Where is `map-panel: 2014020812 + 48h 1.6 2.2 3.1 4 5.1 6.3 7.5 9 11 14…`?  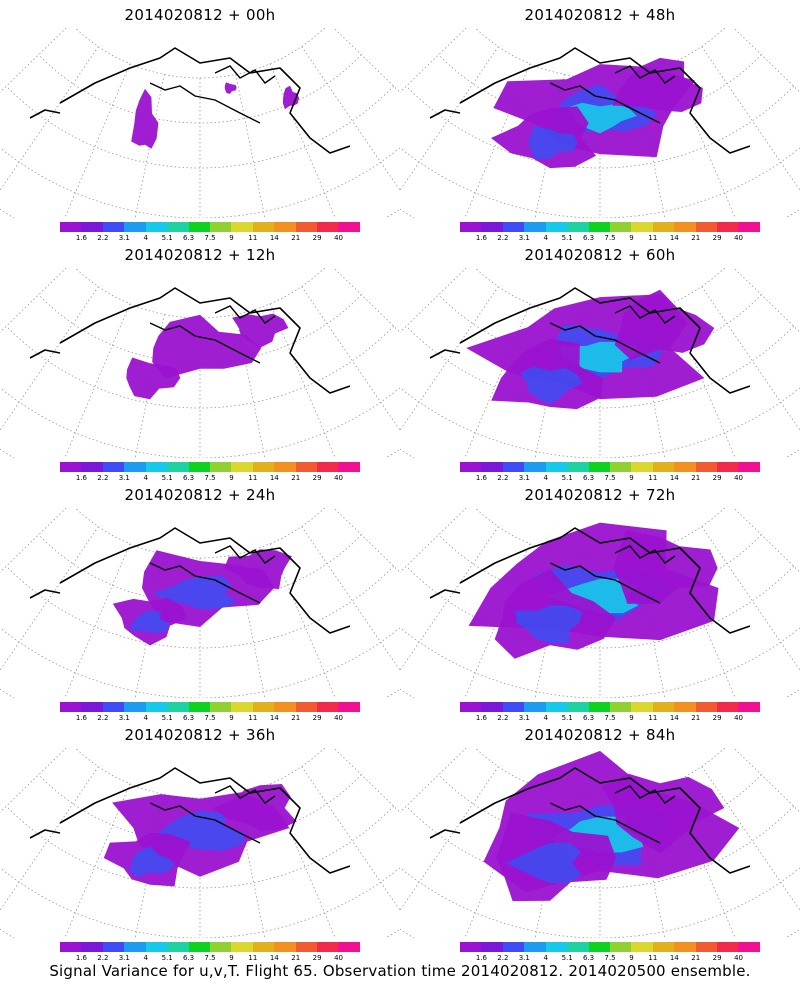
map-panel: 2014020812 + 48h 1.6 2.2 3.1 4 5.1 6.3 7.5 9 11 14… is located at coordinates (600, 121).